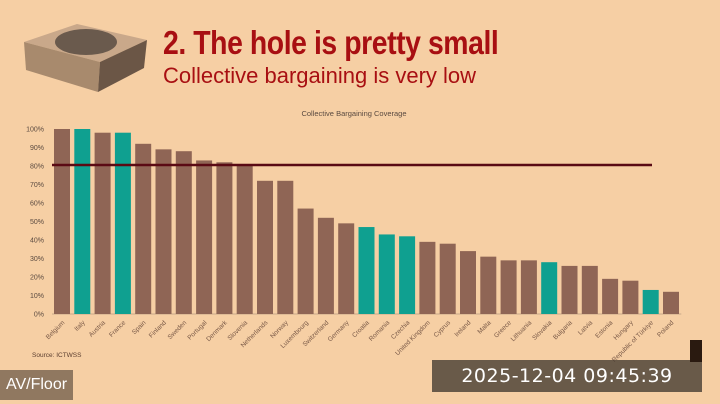 The width and height of the screenshot is (720, 404). I want to click on bar-poland, so click(671, 302).